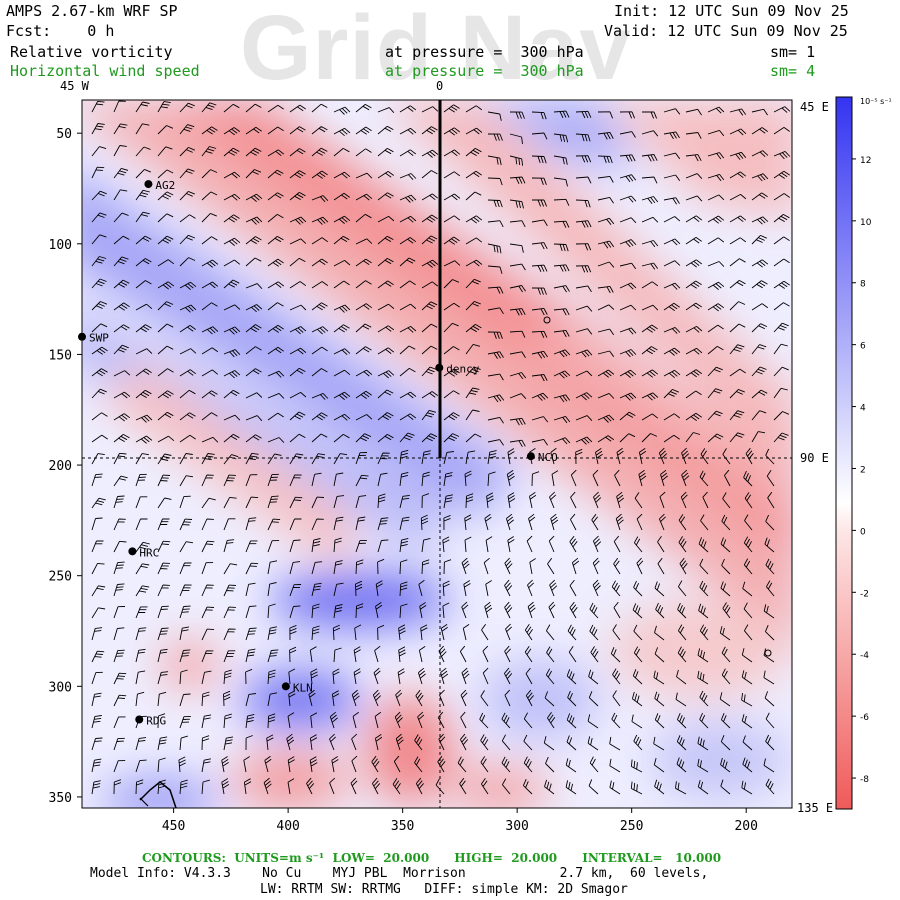 The image size is (900, 900). What do you see at coordinates (60, 31) in the screenshot?
I see `forecast-hour: Fcst: 0 h` at bounding box center [60, 31].